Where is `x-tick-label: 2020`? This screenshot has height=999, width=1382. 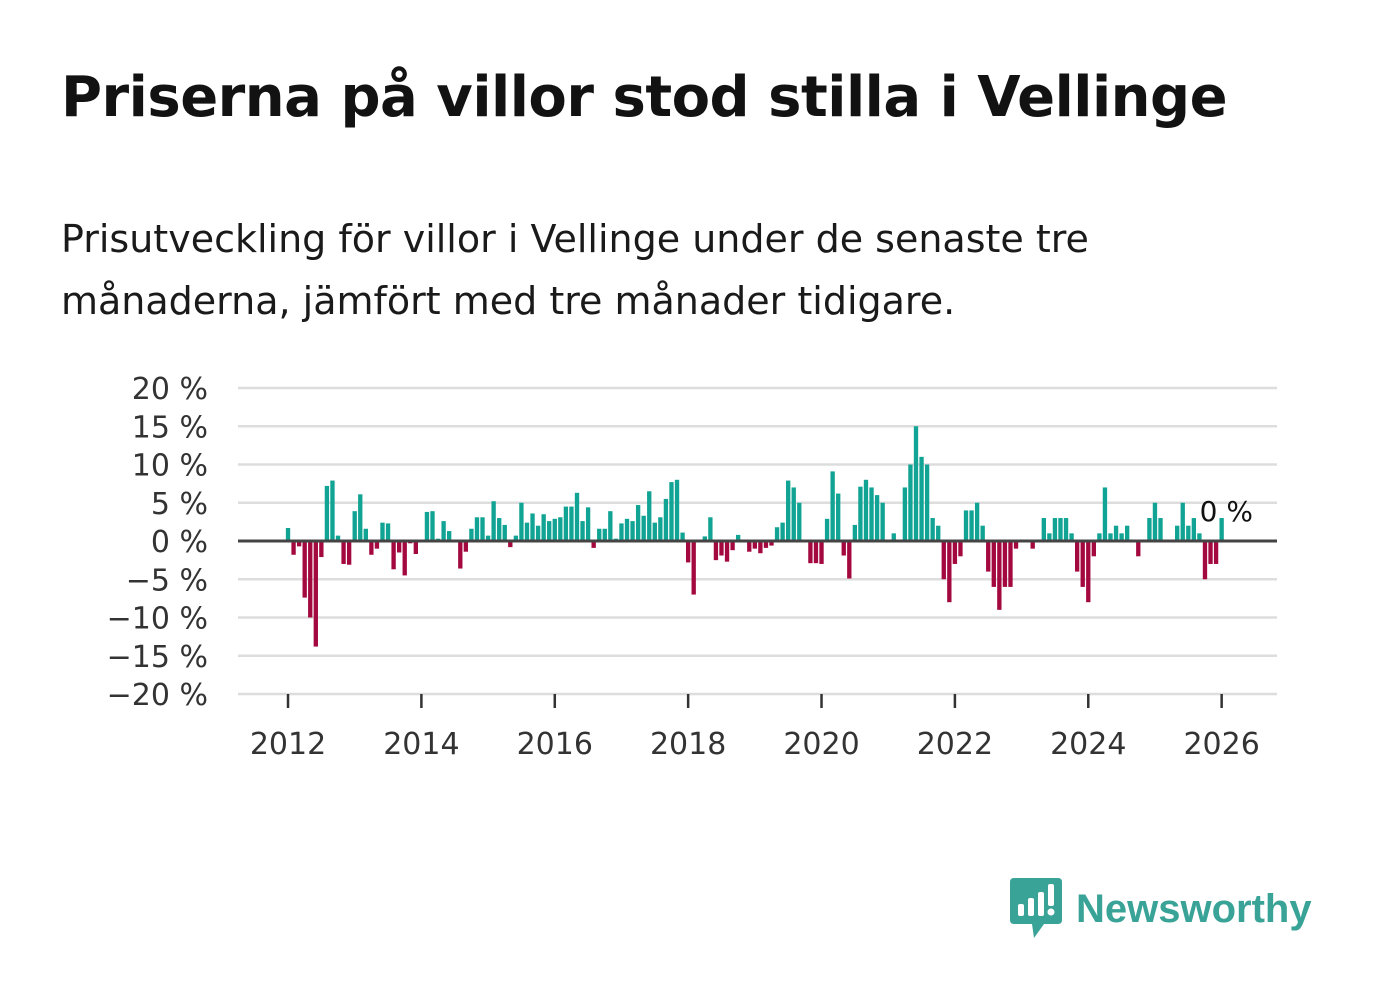
x-tick-label: 2020 is located at coordinates (821, 744).